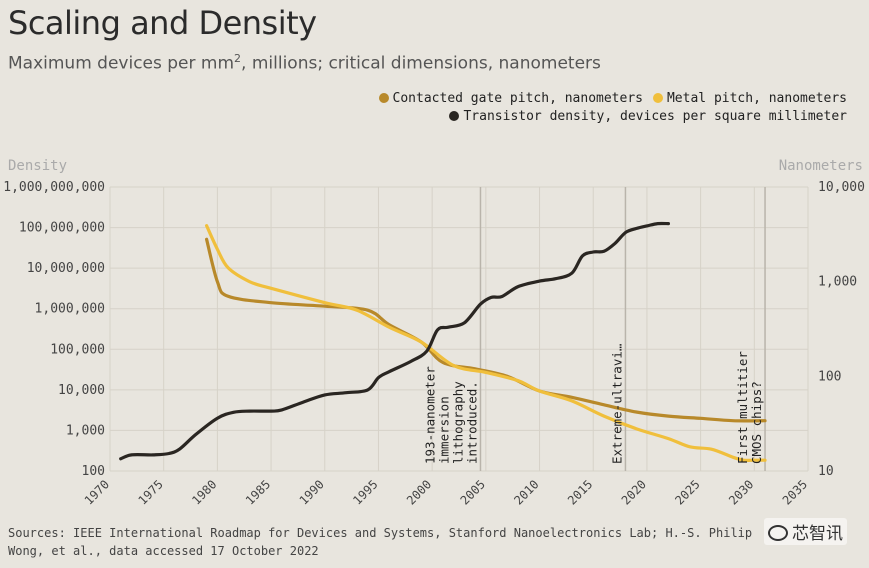 The width and height of the screenshot is (869, 568). I want to click on legend-swatch-gate, so click(383, 98).